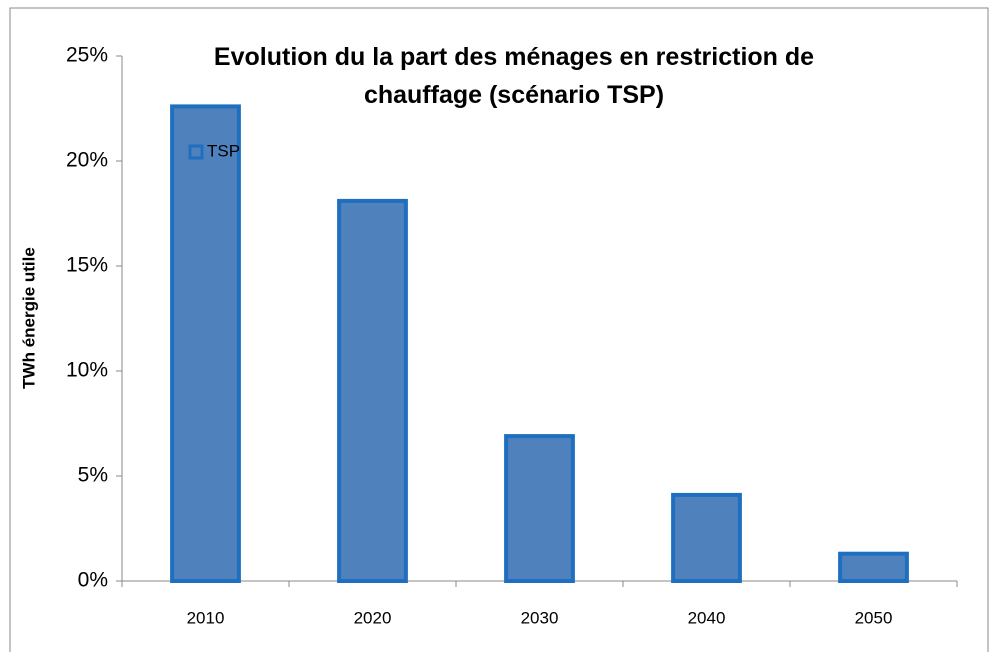  What do you see at coordinates (874, 617) in the screenshot?
I see `x-tick-label: 2050` at bounding box center [874, 617].